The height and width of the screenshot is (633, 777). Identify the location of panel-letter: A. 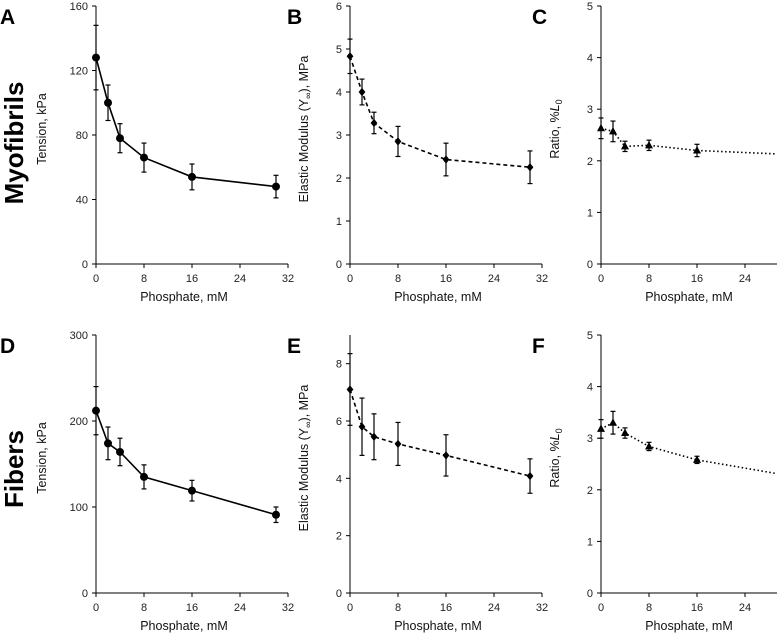
(7, 17).